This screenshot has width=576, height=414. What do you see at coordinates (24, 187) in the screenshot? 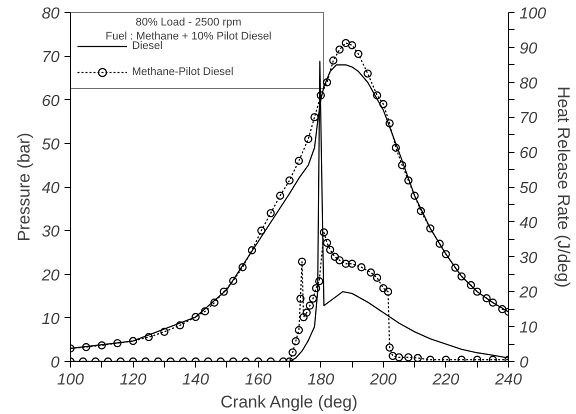
I see `y-axis-title: Pressure (bar)` at bounding box center [24, 187].